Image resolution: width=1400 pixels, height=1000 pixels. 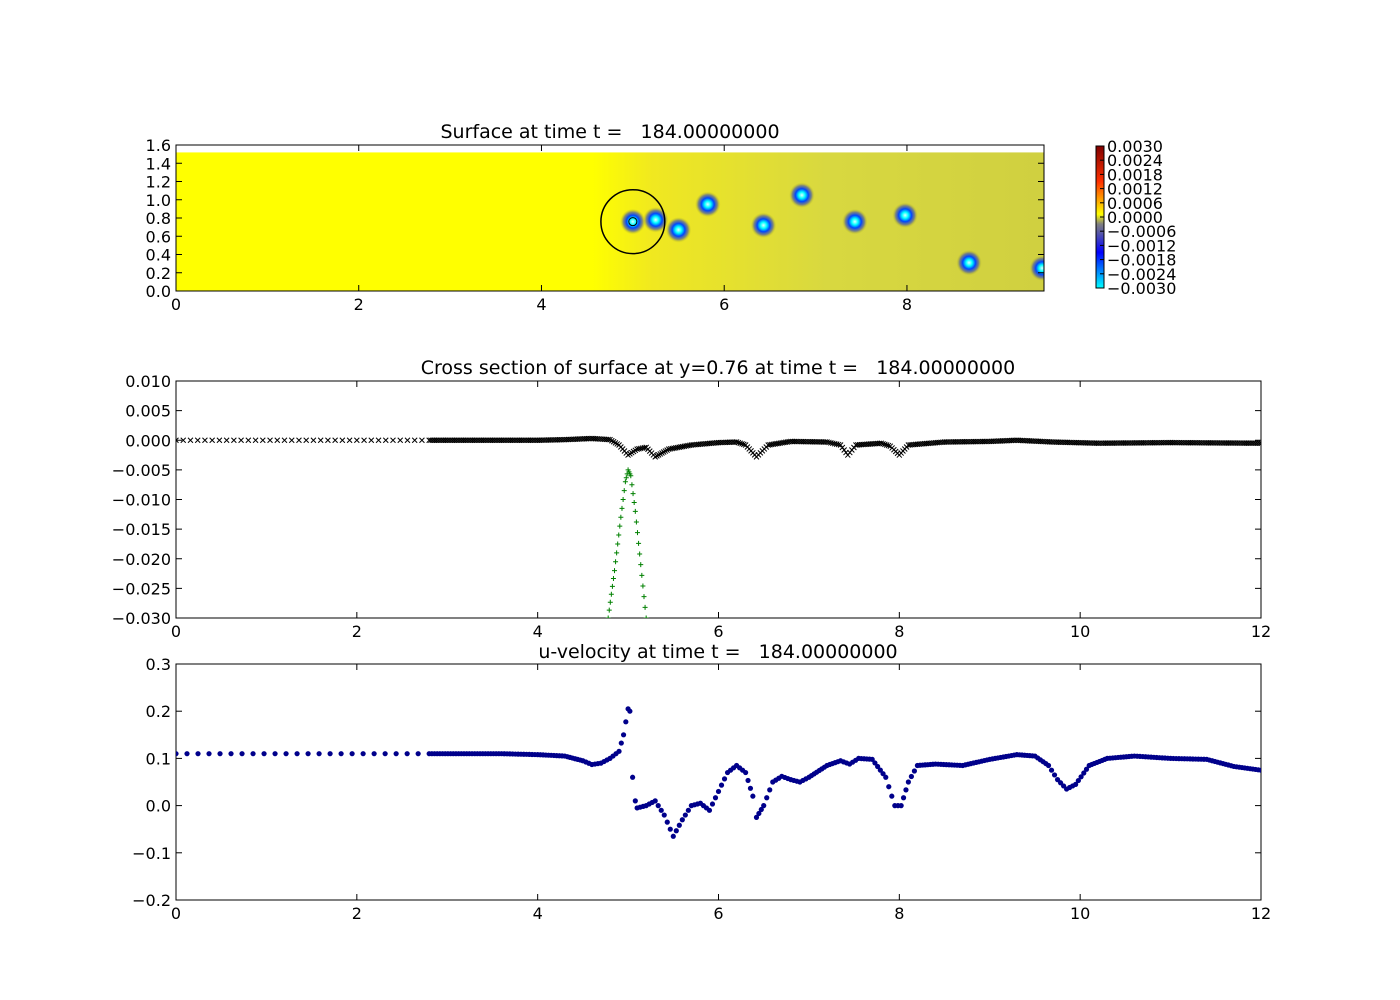 I want to click on x-tick-label: 4, so click(x=538, y=913).